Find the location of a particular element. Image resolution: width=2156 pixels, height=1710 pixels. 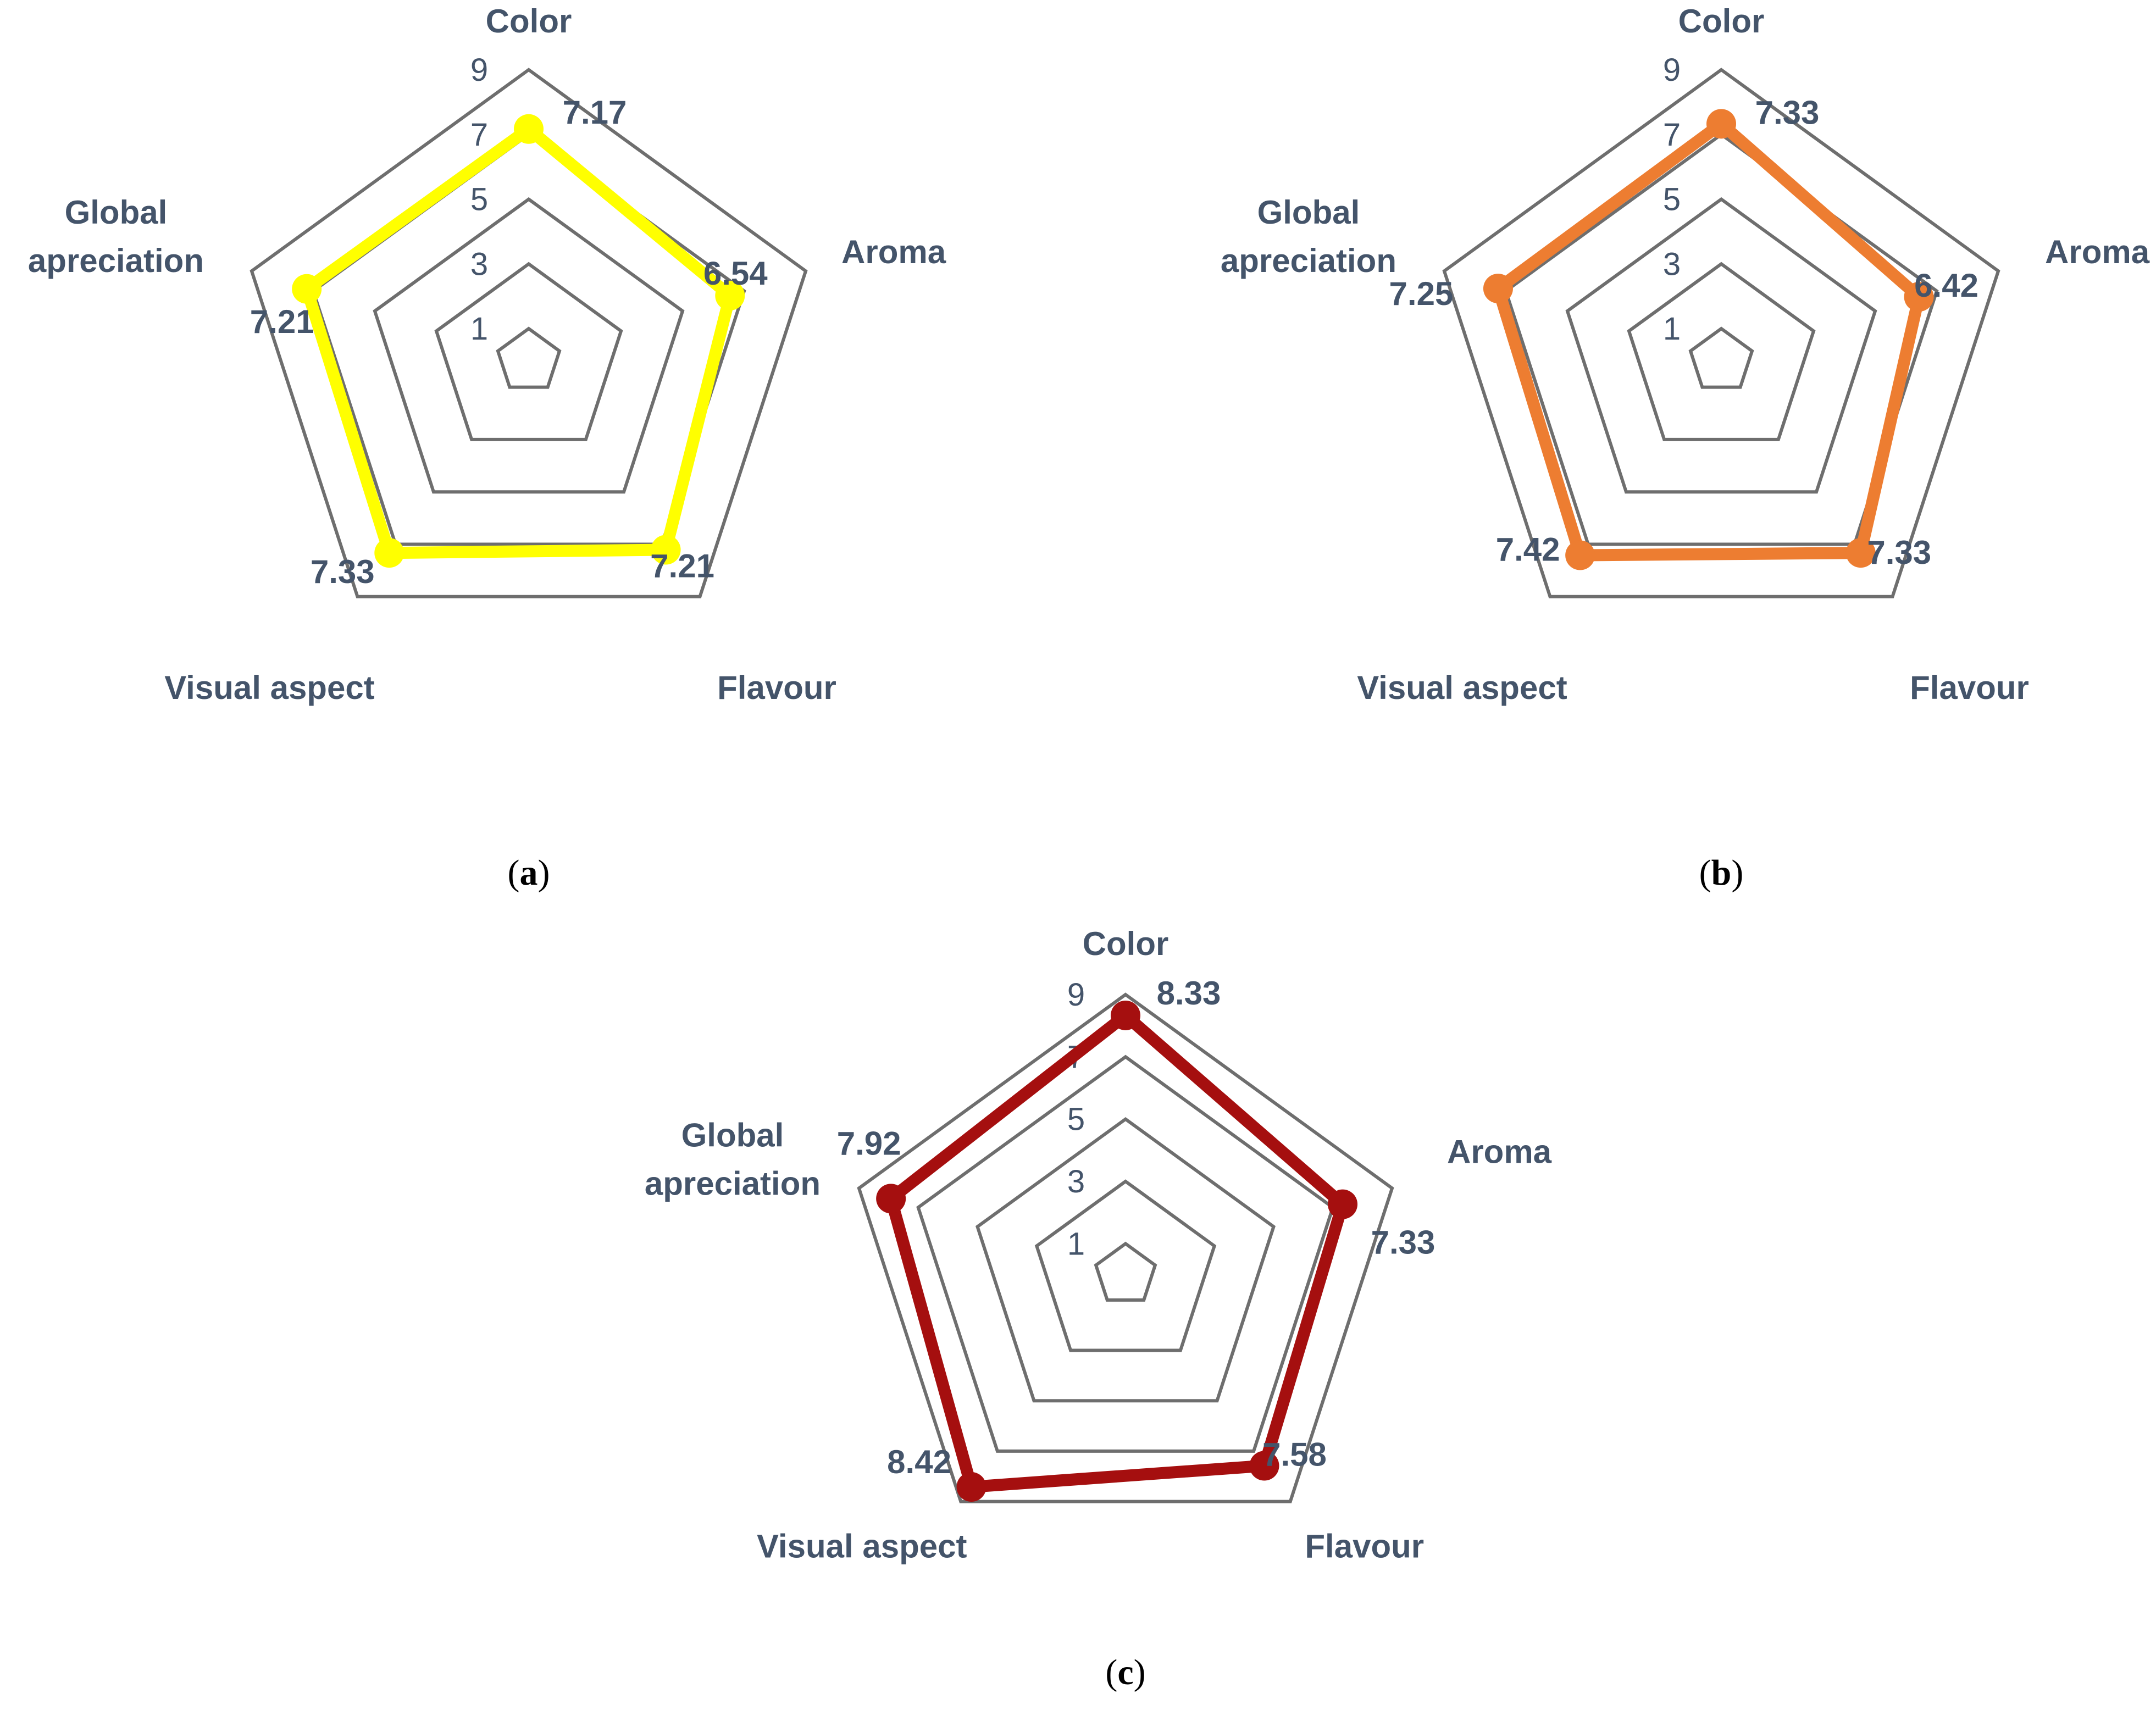

value-label: 7.42 is located at coordinates (1528, 549).